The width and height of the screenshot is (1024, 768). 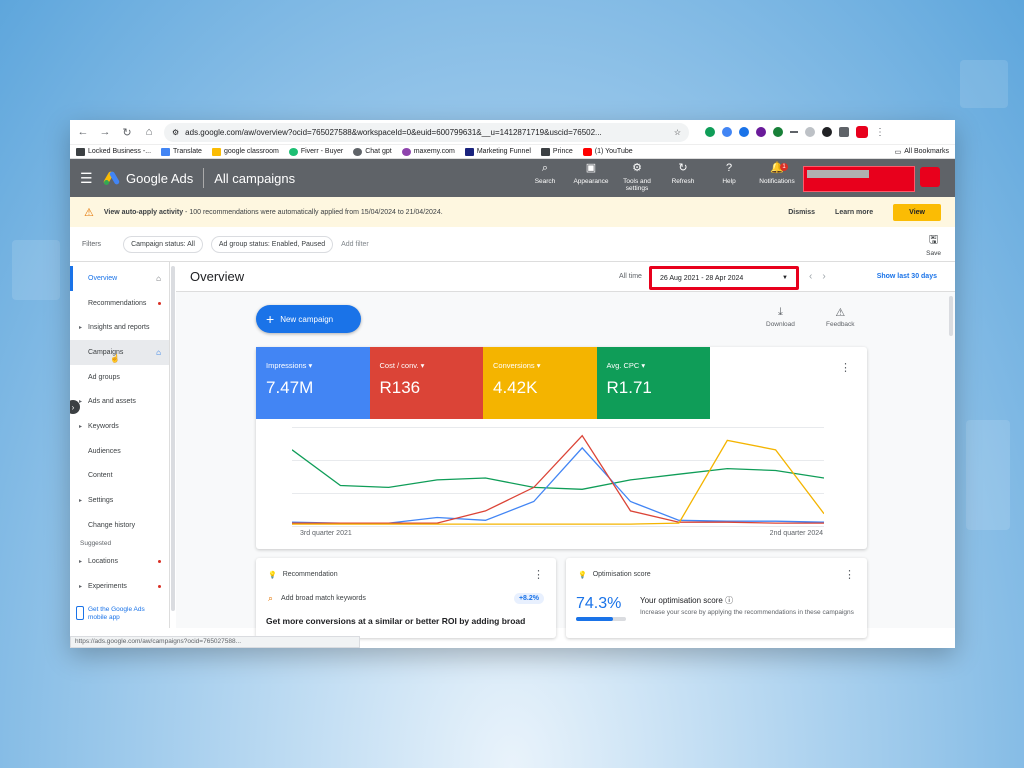 What do you see at coordinates (816, 276) in the screenshot?
I see `prev-period-icon: ‹` at bounding box center [816, 276].